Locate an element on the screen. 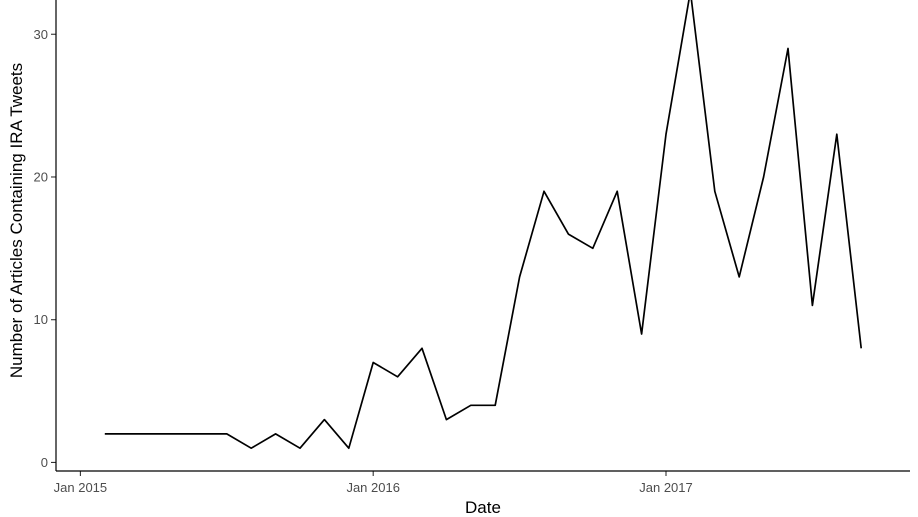  y-tick-label: 0 is located at coordinates (44, 462).